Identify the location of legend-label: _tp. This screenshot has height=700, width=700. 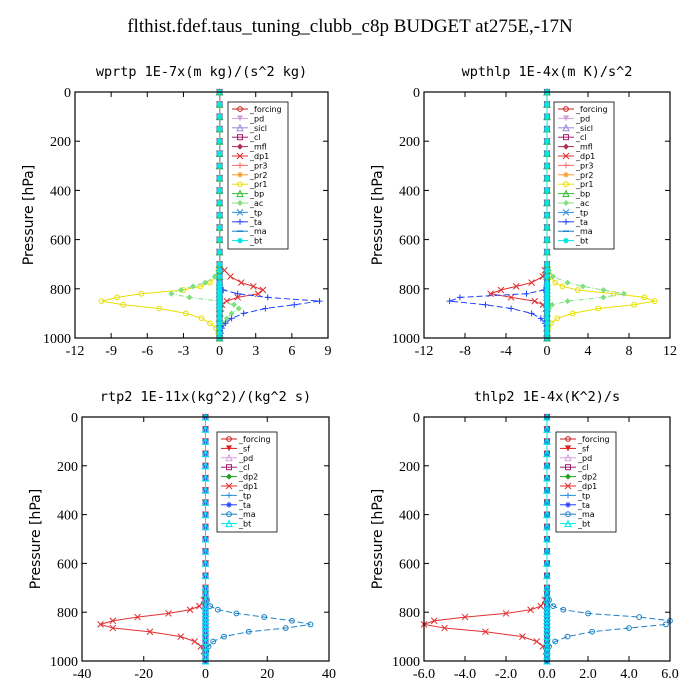
(244, 495).